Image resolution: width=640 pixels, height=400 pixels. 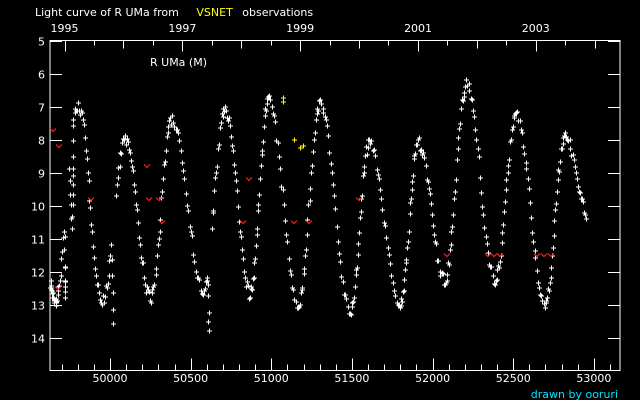 I want to click on y-tick-label: 8, so click(x=41, y=141).